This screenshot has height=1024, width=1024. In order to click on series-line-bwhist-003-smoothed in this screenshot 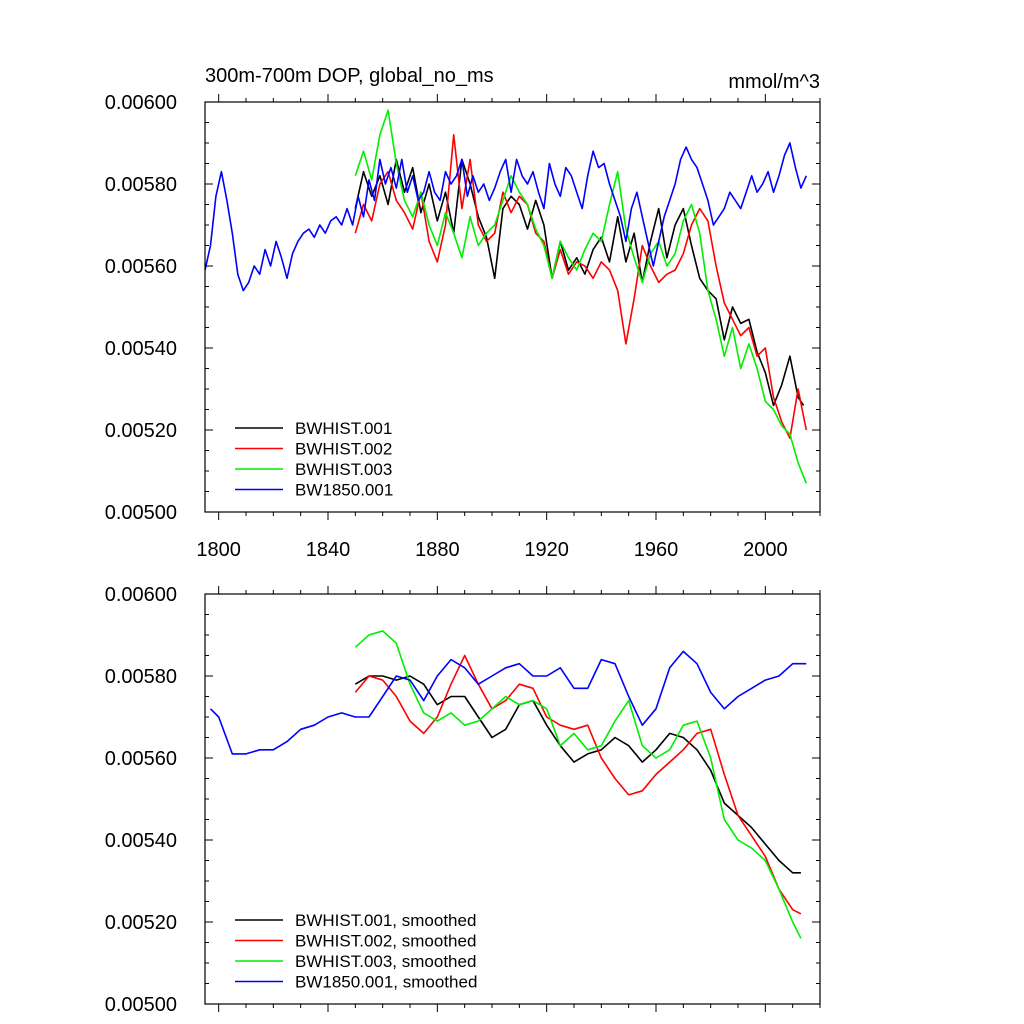, I will do `click(578, 784)`.